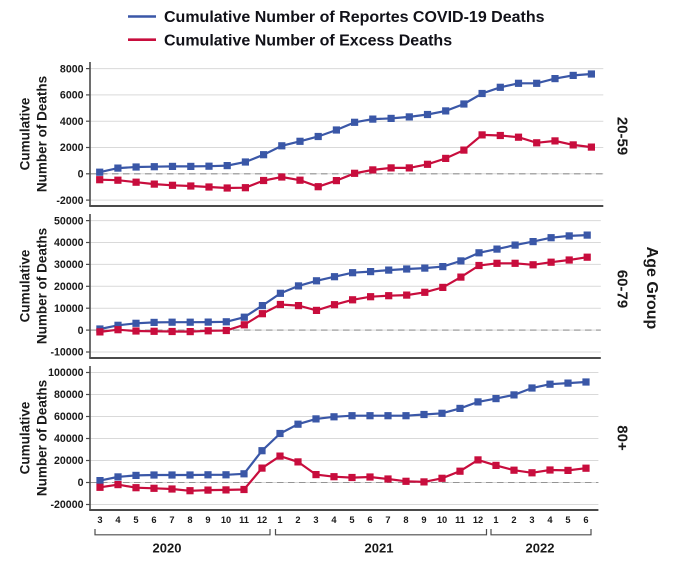 The image size is (676, 569). Describe the element at coordinates (622, 136) in the screenshot. I see `svg-text: 20-59` at that location.